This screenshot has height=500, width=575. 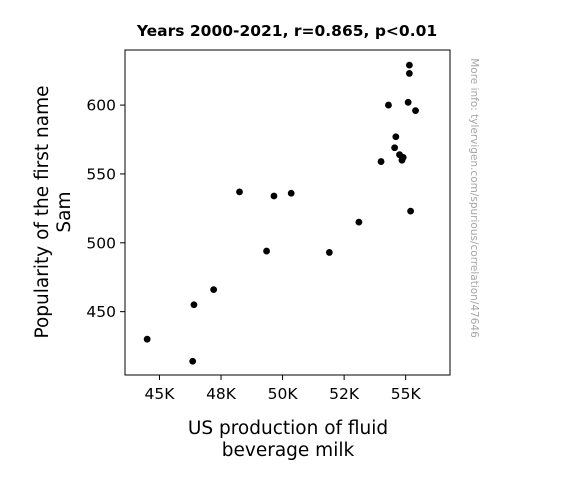 What do you see at coordinates (160, 394) in the screenshot?
I see `x-tick-label: 45K` at bounding box center [160, 394].